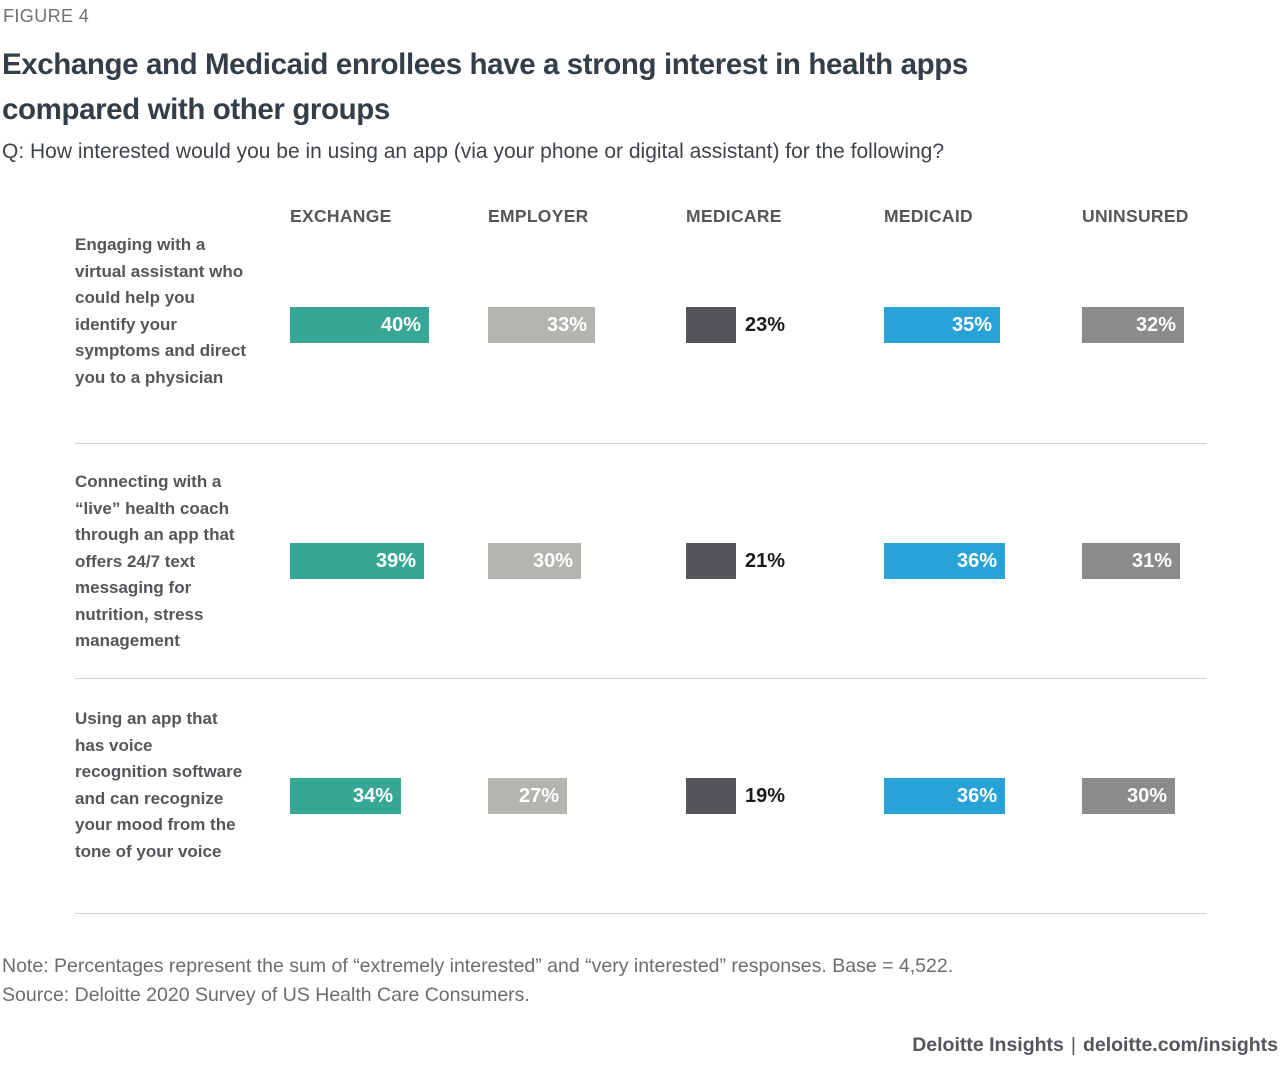  Describe the element at coordinates (765, 324) in the screenshot. I see `bar-value-medicare-row1: 23%` at that location.